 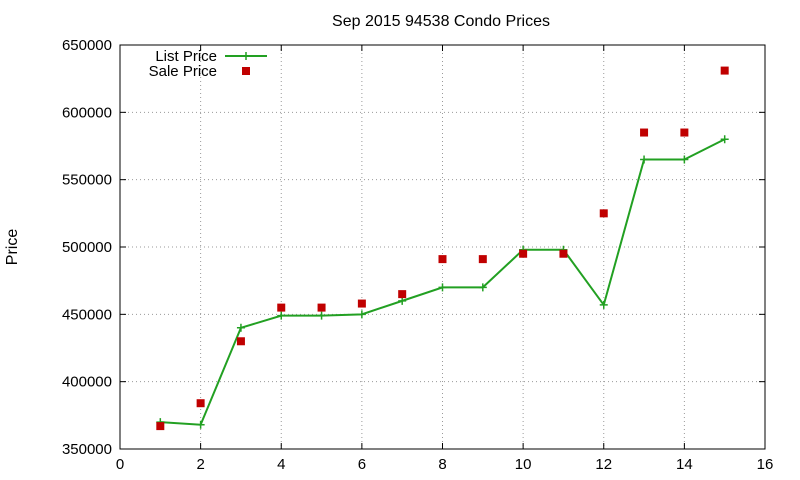 What do you see at coordinates (12, 247) in the screenshot?
I see `y-axis-label: Price` at bounding box center [12, 247].